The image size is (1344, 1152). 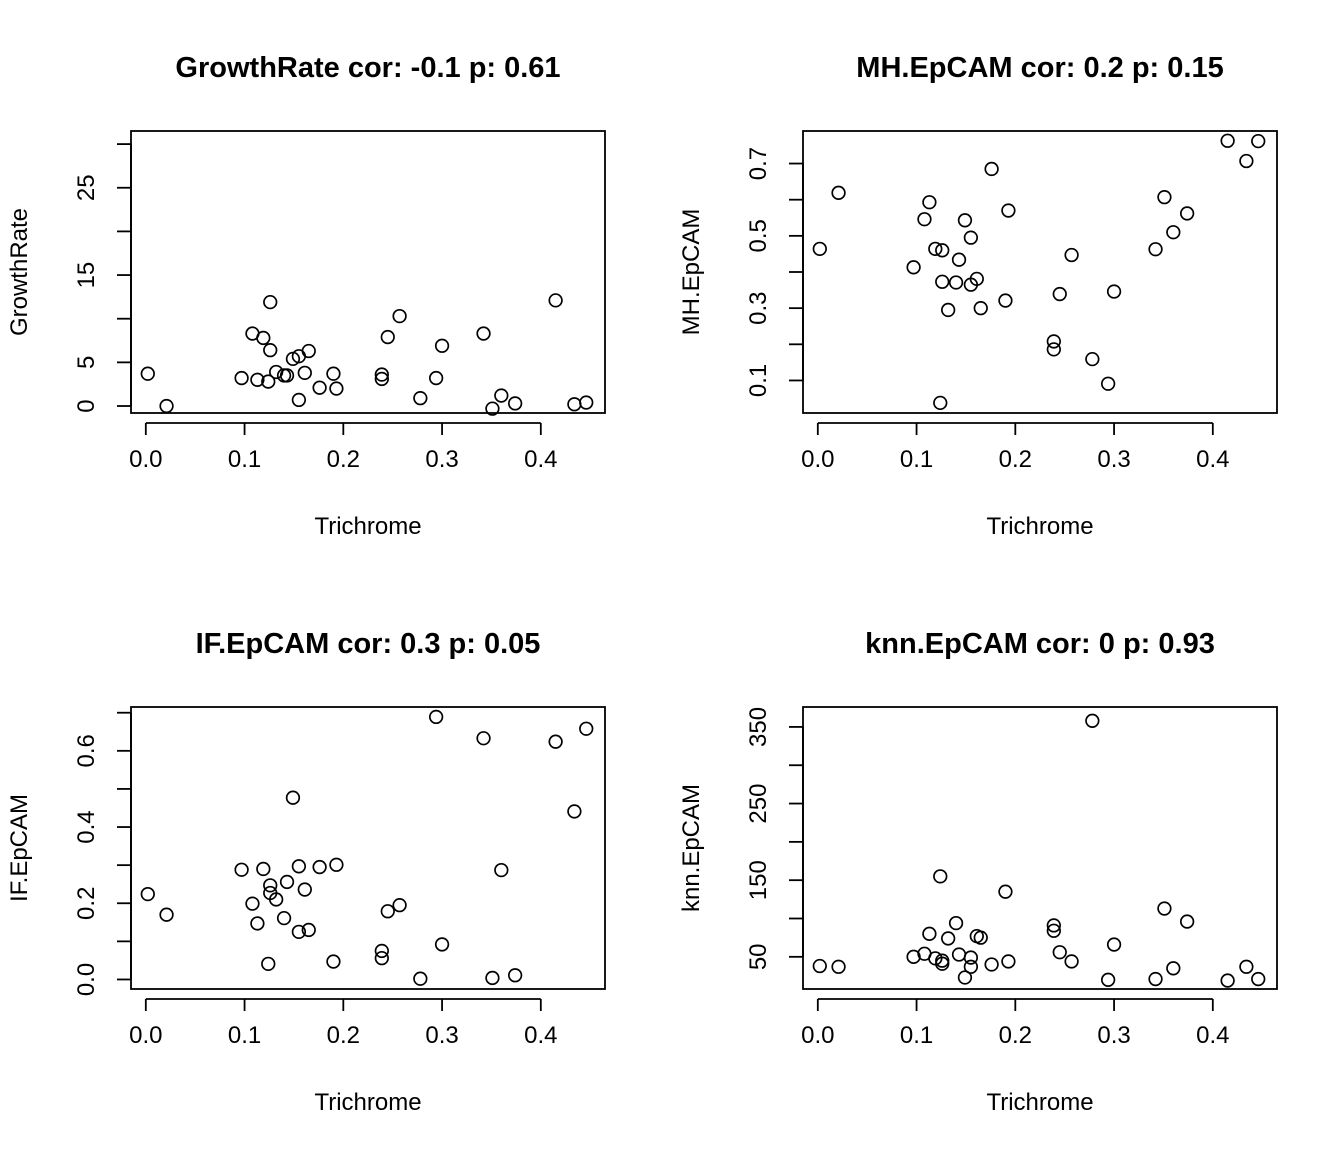 What do you see at coordinates (19, 848) in the screenshot?
I see `chart-3-y-label: IF.EpCAM` at bounding box center [19, 848].